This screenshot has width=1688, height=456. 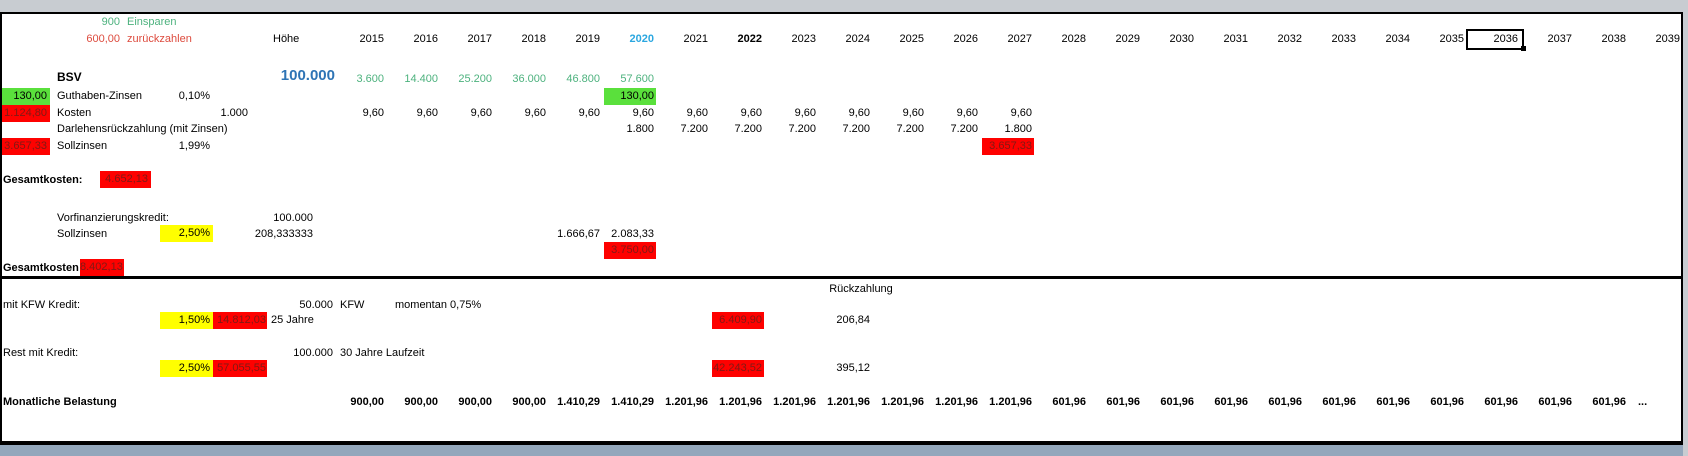 I want to click on year-header-2030: 2030, so click(x=1181, y=39).